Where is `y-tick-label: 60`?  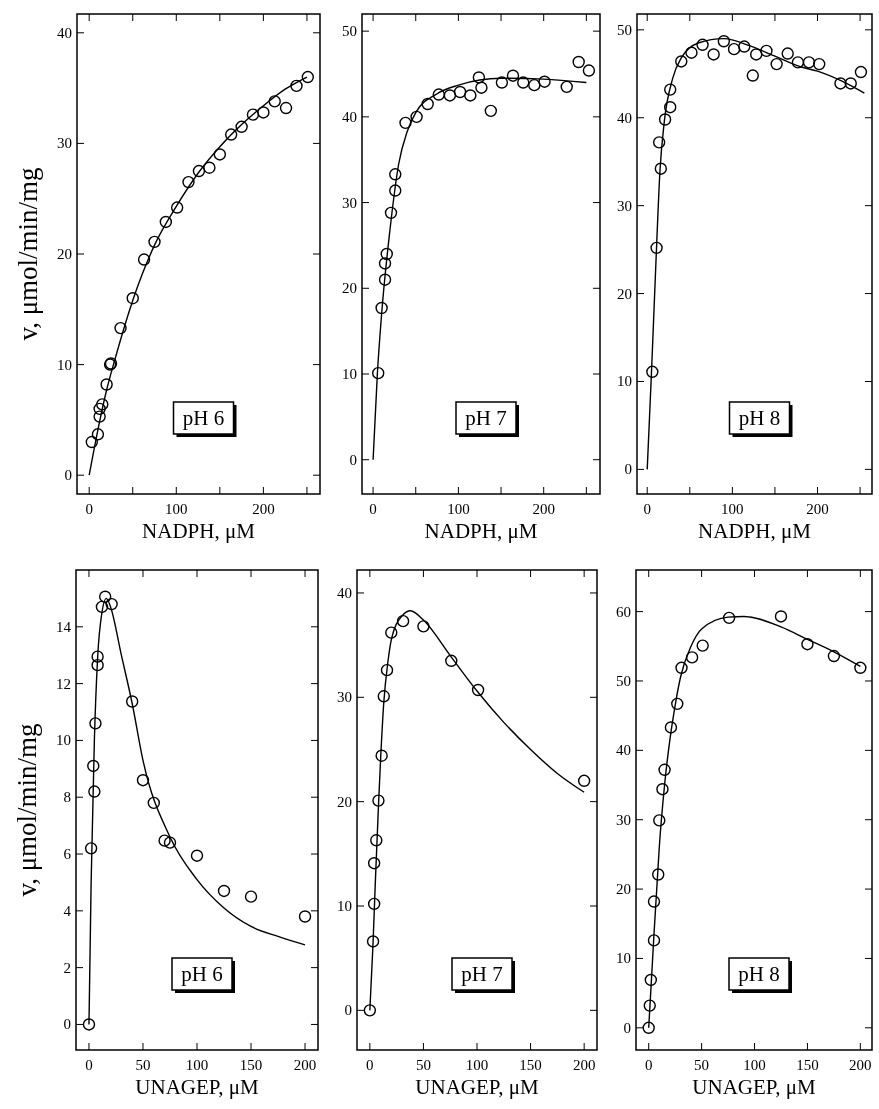 y-tick-label: 60 is located at coordinates (623, 611).